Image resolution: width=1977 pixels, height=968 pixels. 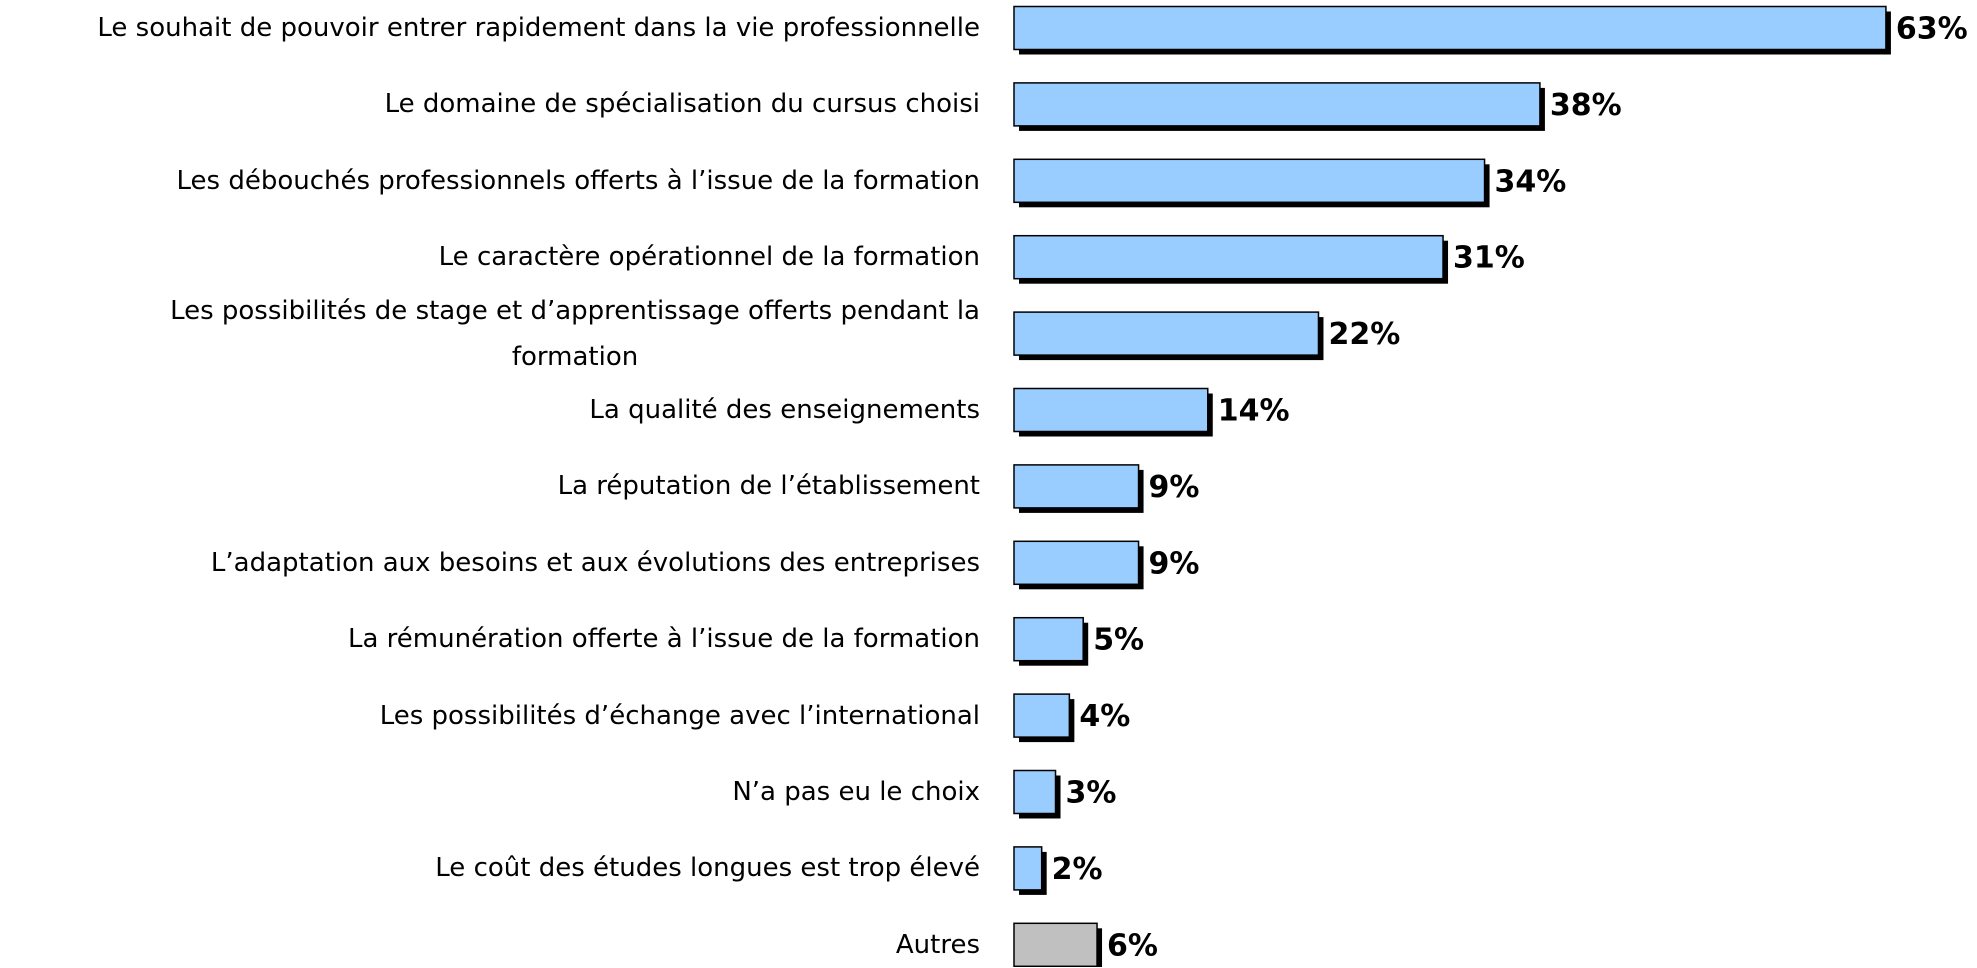 I want to click on category-text: La qualité des enseignements, so click(x=784, y=410).